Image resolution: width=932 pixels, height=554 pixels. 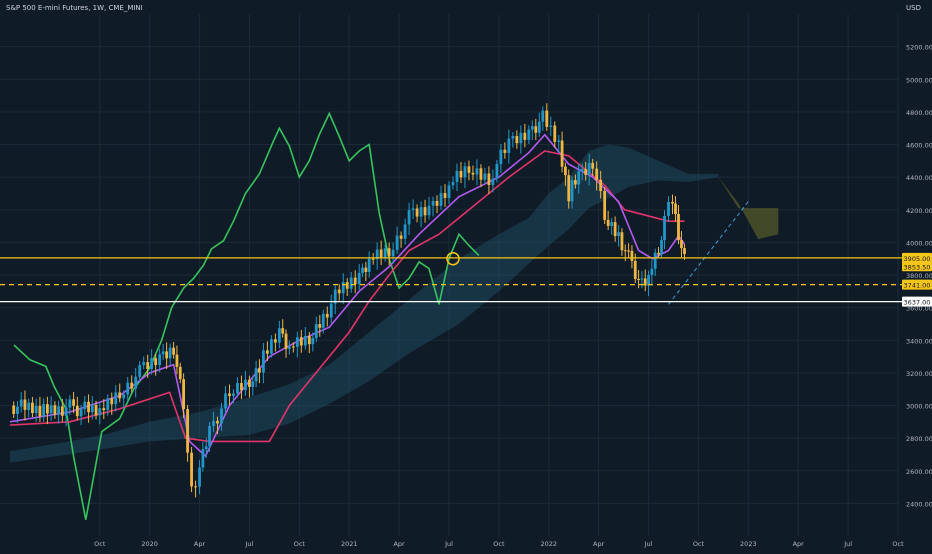 I want to click on x-tick-label: 2020, so click(x=149, y=544).